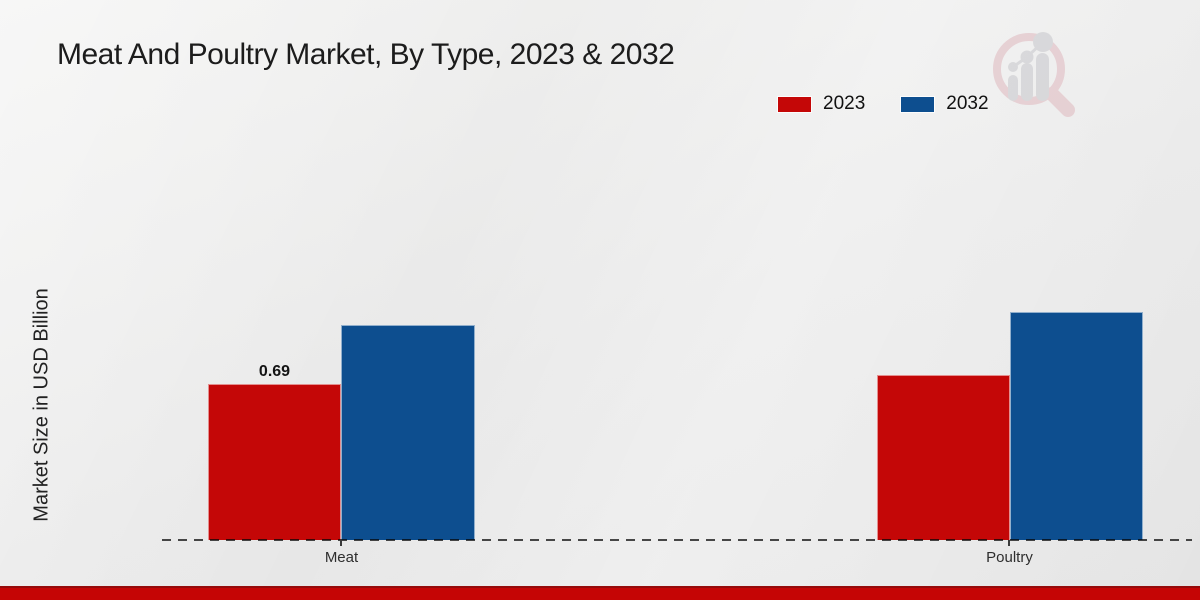 This screenshot has width=1200, height=600. Describe the element at coordinates (821, 104) in the screenshot. I see `legend-item-2023: 2023` at that location.